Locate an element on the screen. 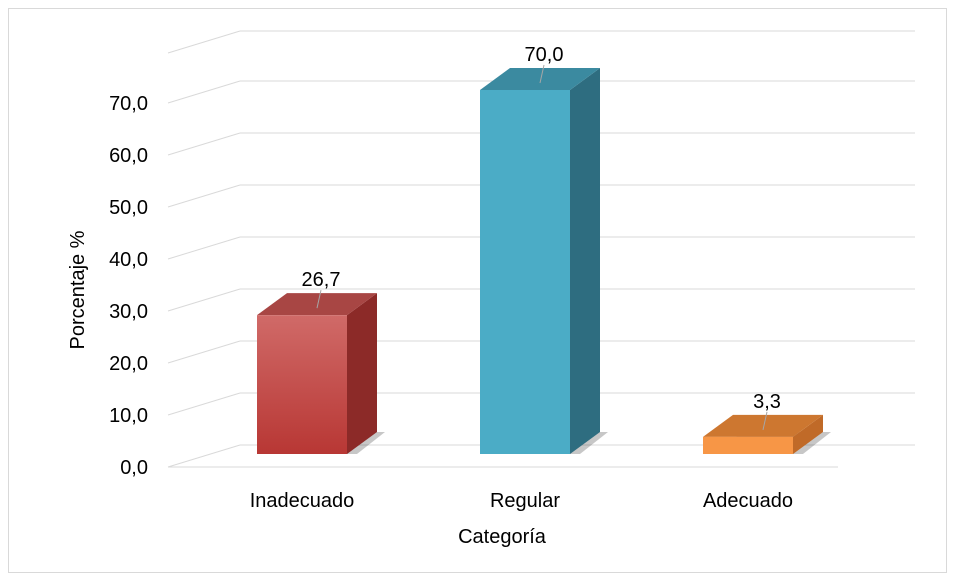 Image resolution: width=957 pixels, height=580 pixels. y-tick-label: 50,0 is located at coordinates (128, 208).